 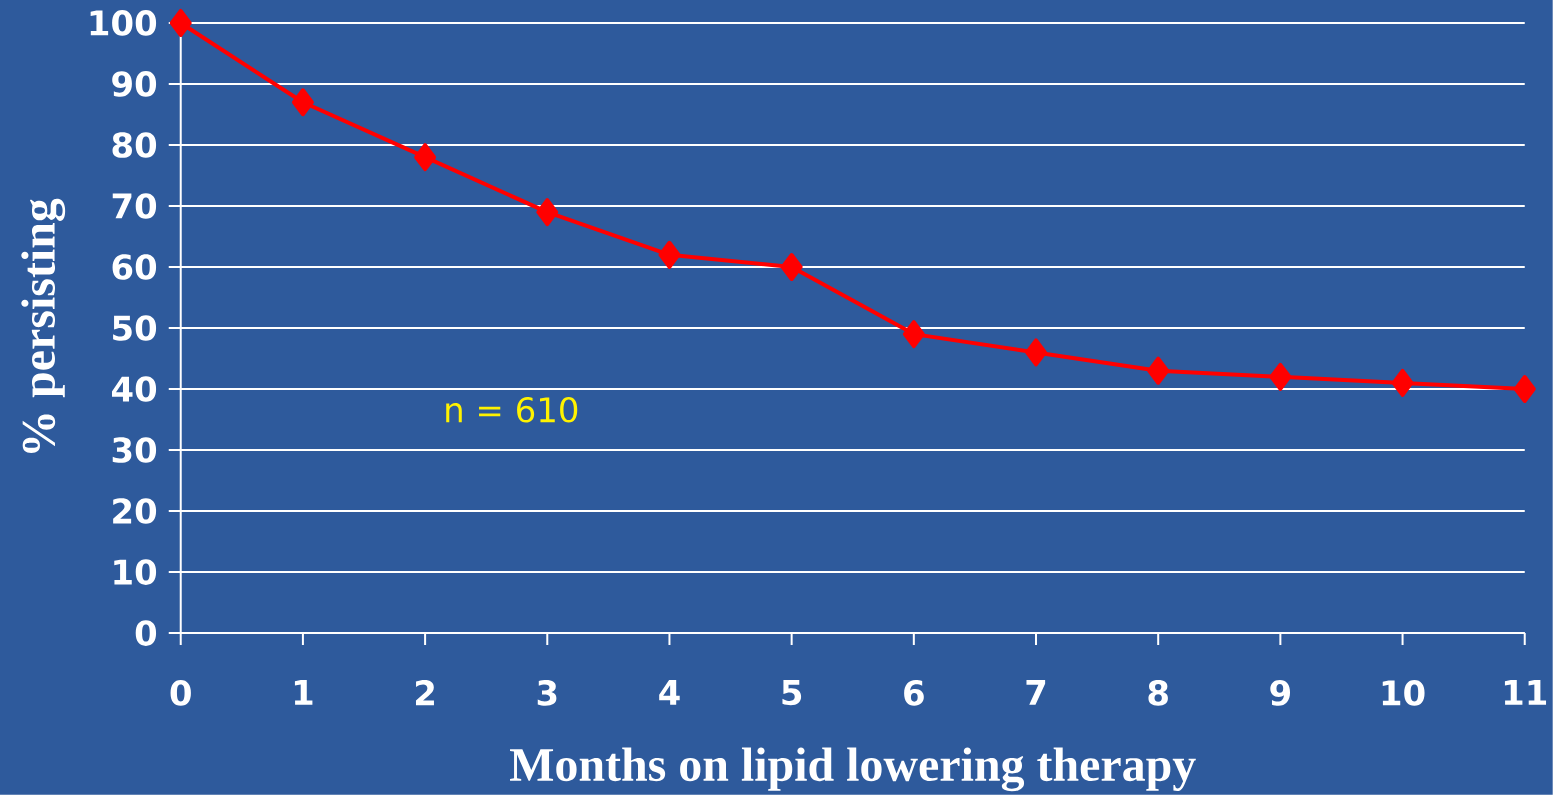 I want to click on x-tick-label: 6, so click(x=914, y=693).